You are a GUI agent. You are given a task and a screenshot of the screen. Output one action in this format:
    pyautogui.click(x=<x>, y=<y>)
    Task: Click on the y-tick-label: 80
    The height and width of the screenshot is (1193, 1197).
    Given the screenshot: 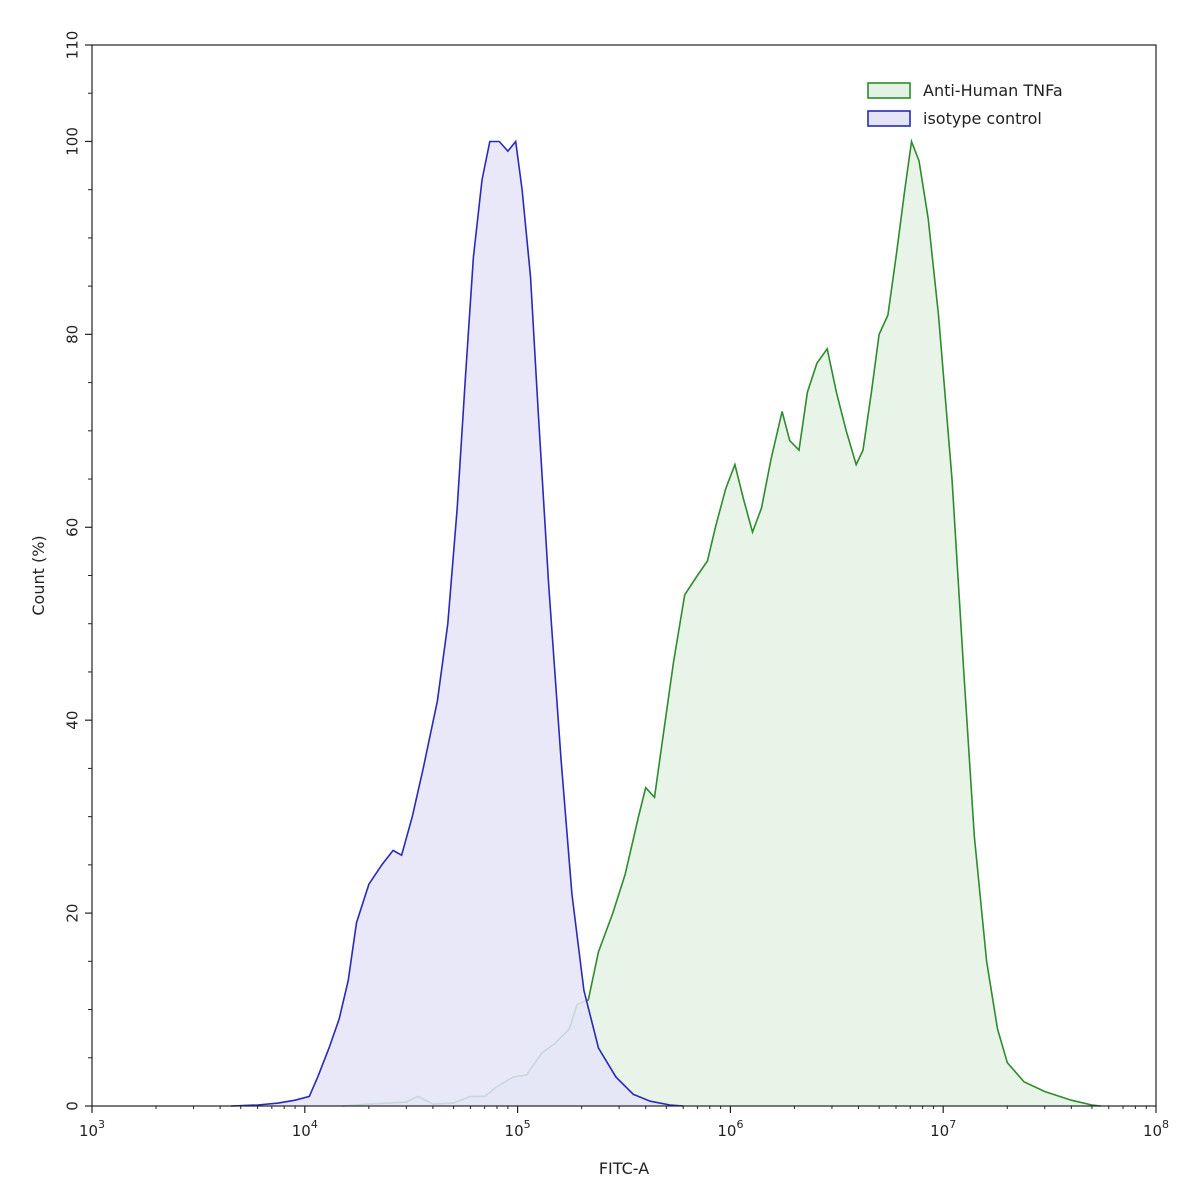 What is the action you would take?
    pyautogui.click(x=73, y=334)
    